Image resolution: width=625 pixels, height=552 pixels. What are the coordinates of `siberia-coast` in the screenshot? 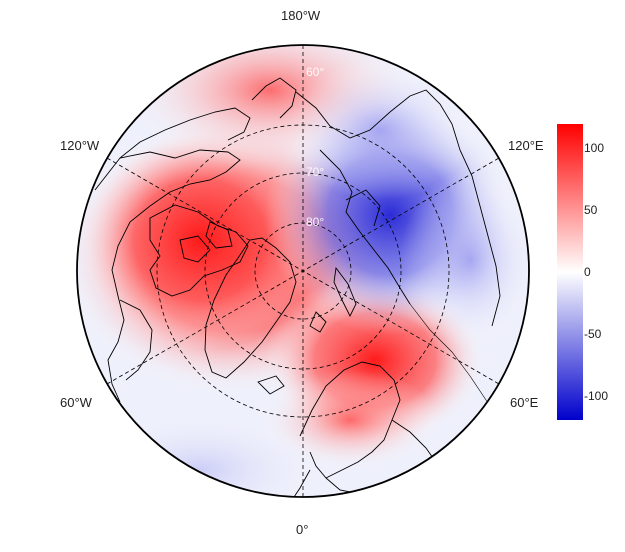 It's located at (398, 208).